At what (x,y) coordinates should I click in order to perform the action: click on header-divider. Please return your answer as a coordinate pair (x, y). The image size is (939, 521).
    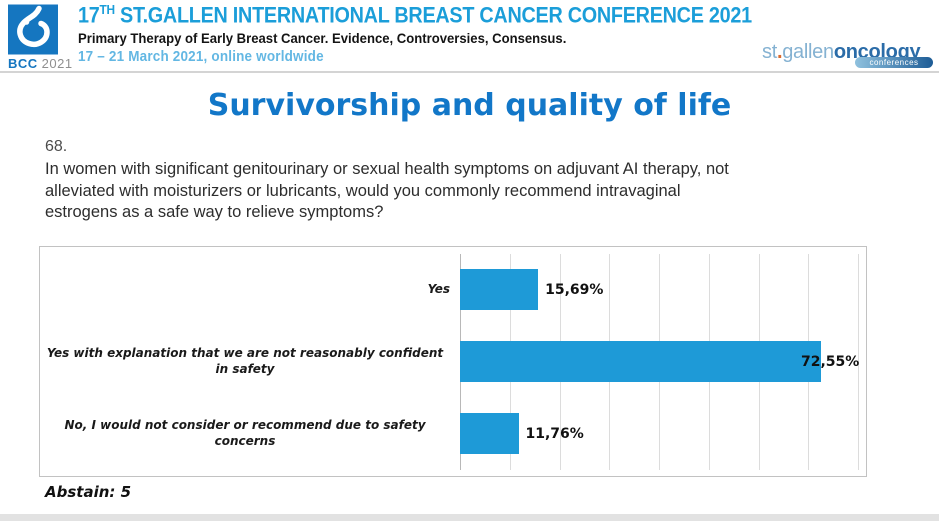
    Looking at the image, I should click on (469, 72).